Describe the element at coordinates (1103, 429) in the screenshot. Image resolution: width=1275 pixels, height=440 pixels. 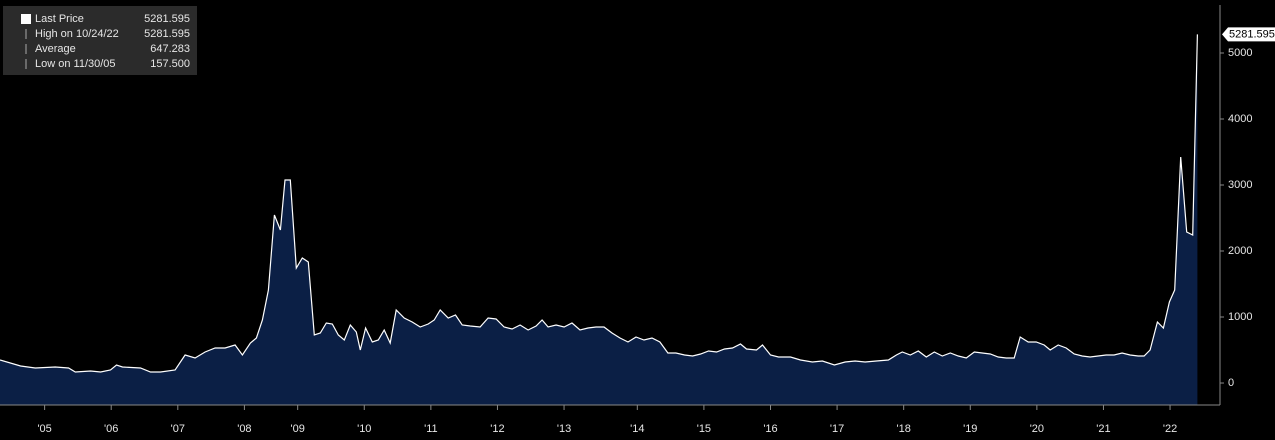
I see `x-tick-label: '21` at that location.